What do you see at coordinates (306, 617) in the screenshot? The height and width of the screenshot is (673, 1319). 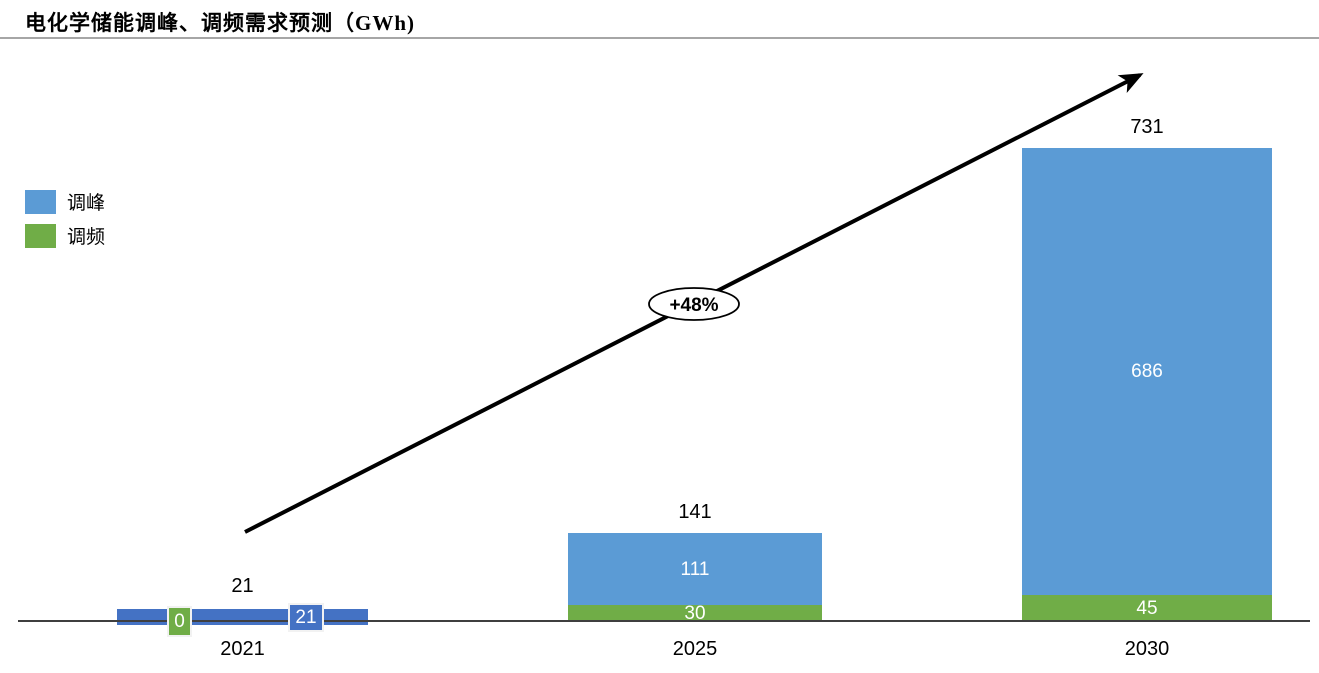 I see `label-box-2021-peak-shaving: 21` at bounding box center [306, 617].